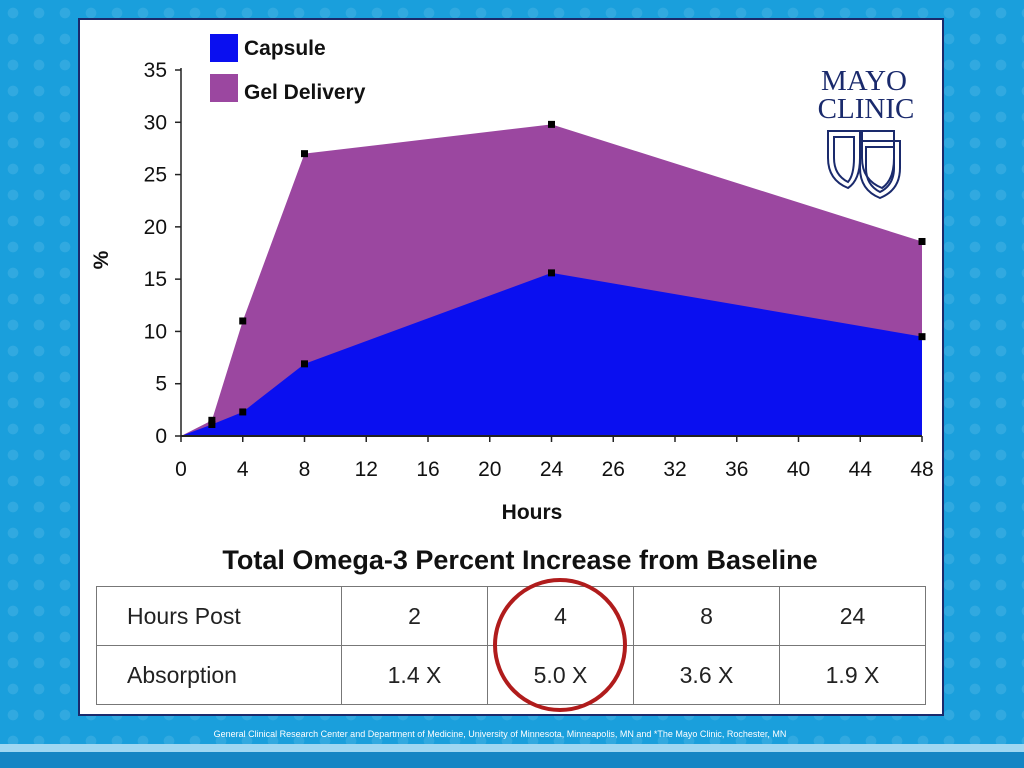 This screenshot has width=1024, height=768. What do you see at coordinates (852, 616) in the screenshot?
I see `table-cell: 24` at bounding box center [852, 616].